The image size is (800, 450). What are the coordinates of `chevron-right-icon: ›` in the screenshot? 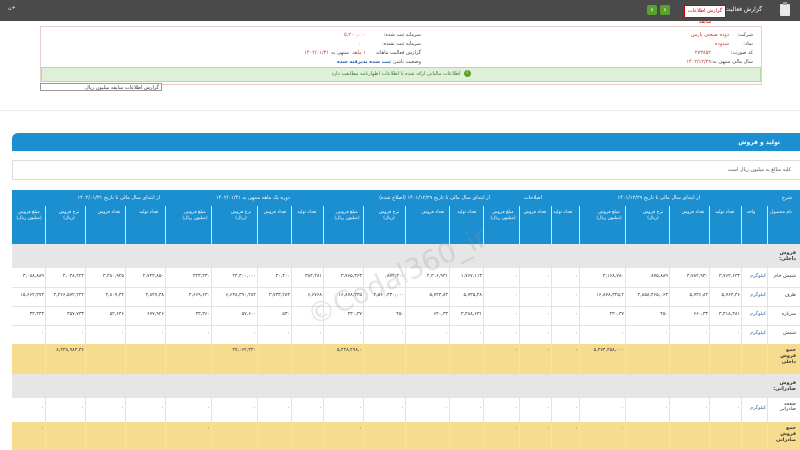 It's located at (665, 10).